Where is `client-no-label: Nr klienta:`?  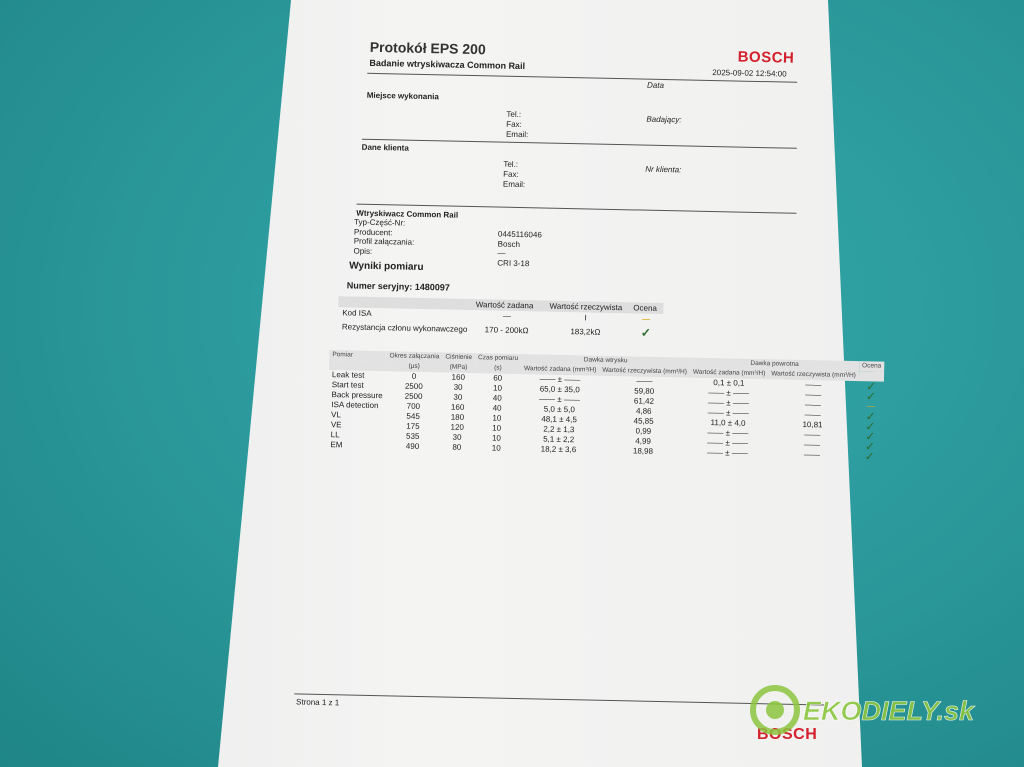
client-no-label: Nr klienta: is located at coordinates (663, 169).